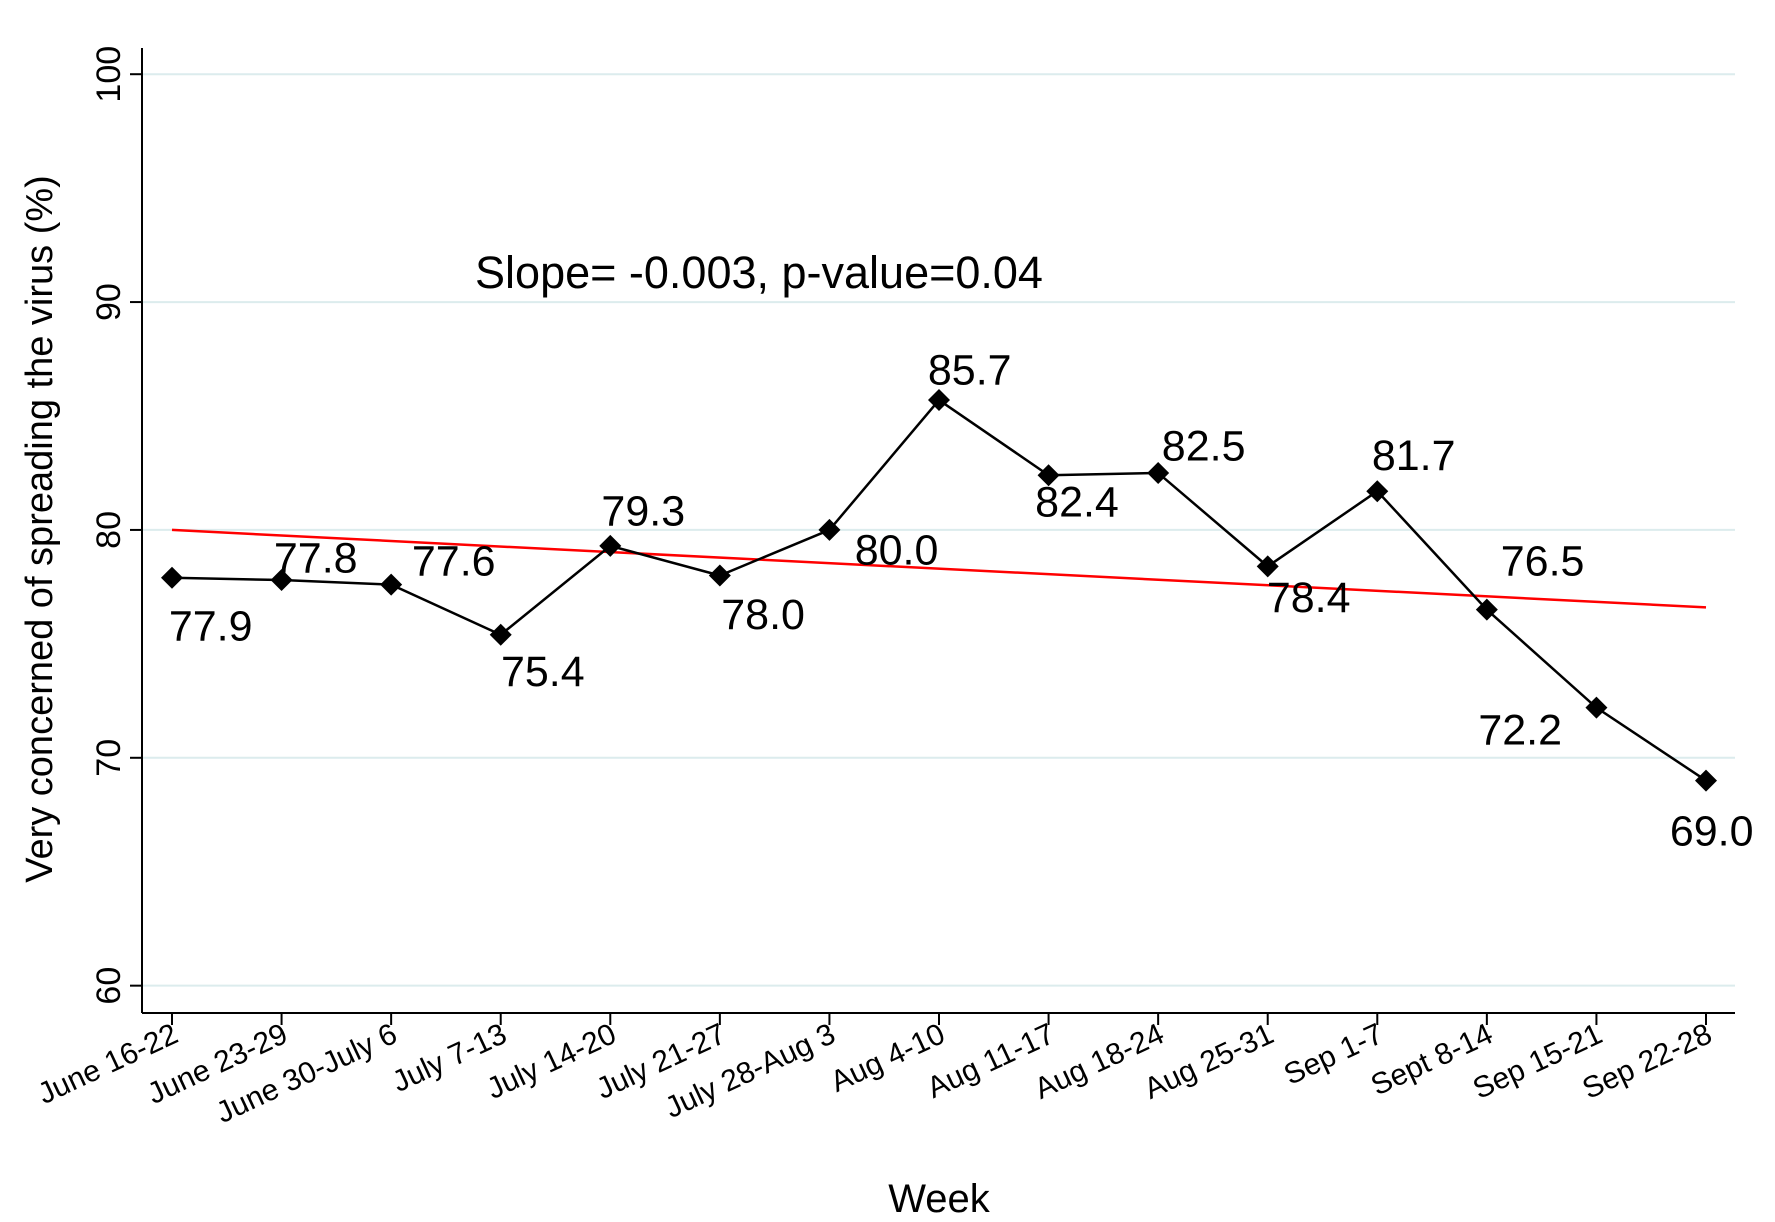 This screenshot has width=1775, height=1222. I want to click on data-label: 77.8, so click(316, 558).